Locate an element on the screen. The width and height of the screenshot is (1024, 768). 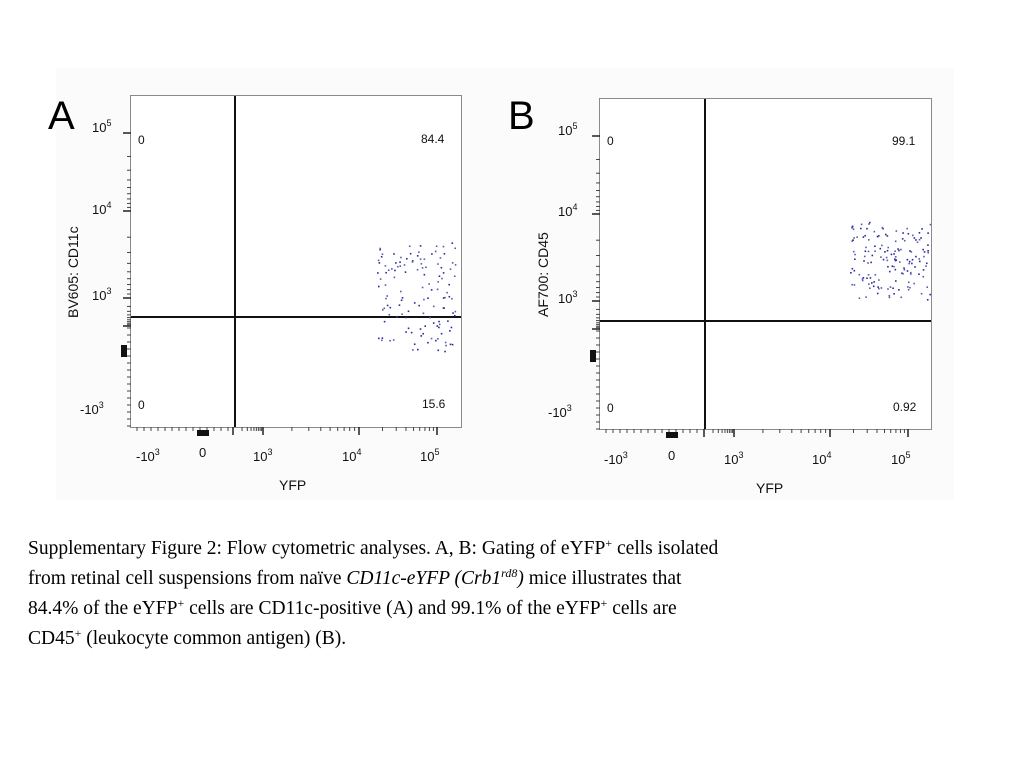
panel-letter-b: B is located at coordinates (521, 116).